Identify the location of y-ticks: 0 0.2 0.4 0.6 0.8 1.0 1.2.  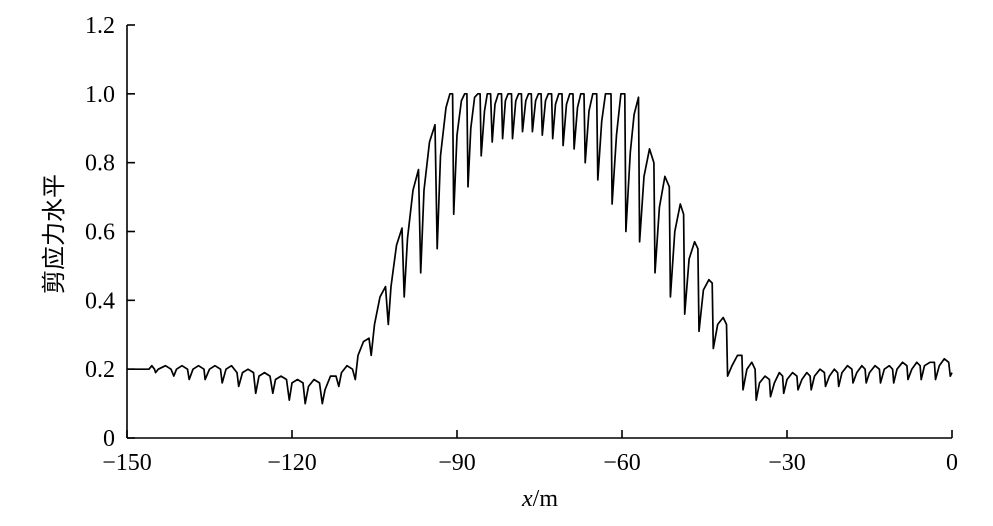
(110, 232).